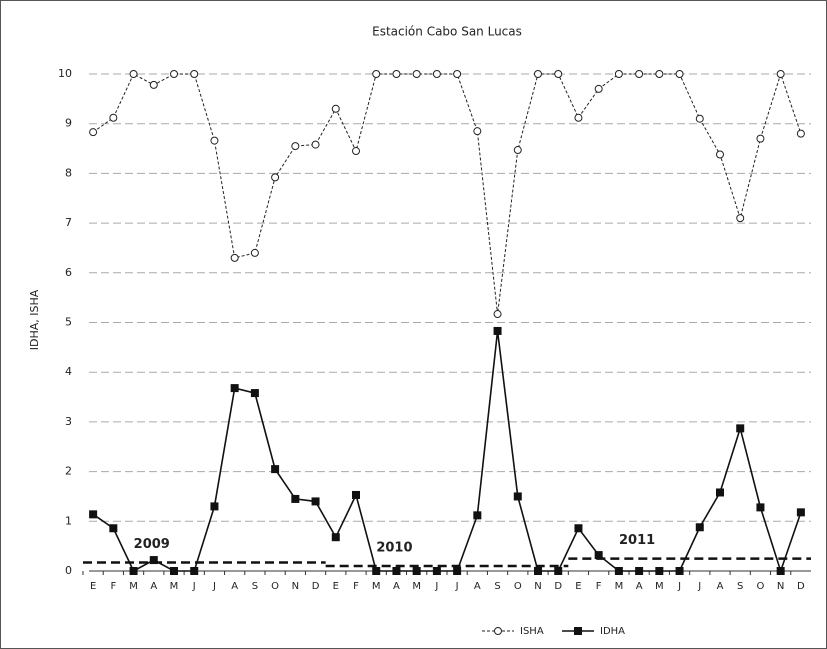 The width and height of the screenshot is (827, 649). Describe the element at coordinates (68, 222) in the screenshot. I see `y-tick-label: 7` at that location.